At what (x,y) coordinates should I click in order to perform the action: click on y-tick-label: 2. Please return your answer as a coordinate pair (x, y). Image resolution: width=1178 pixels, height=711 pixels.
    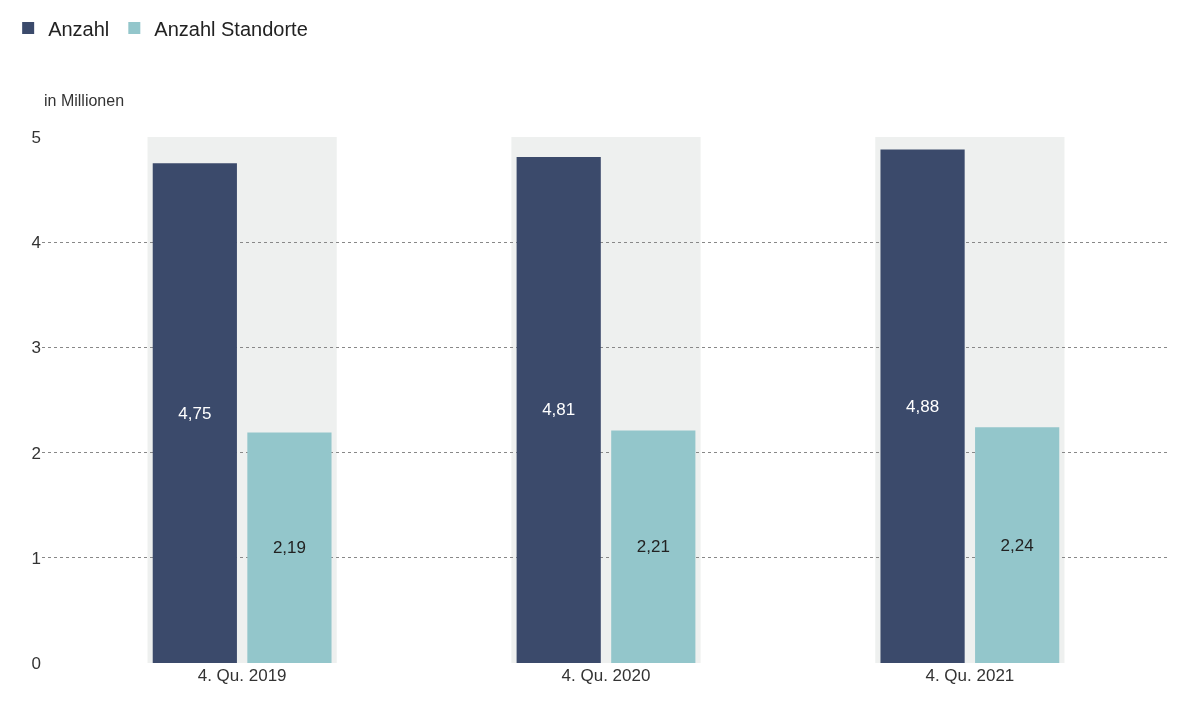
    Looking at the image, I should click on (36, 453).